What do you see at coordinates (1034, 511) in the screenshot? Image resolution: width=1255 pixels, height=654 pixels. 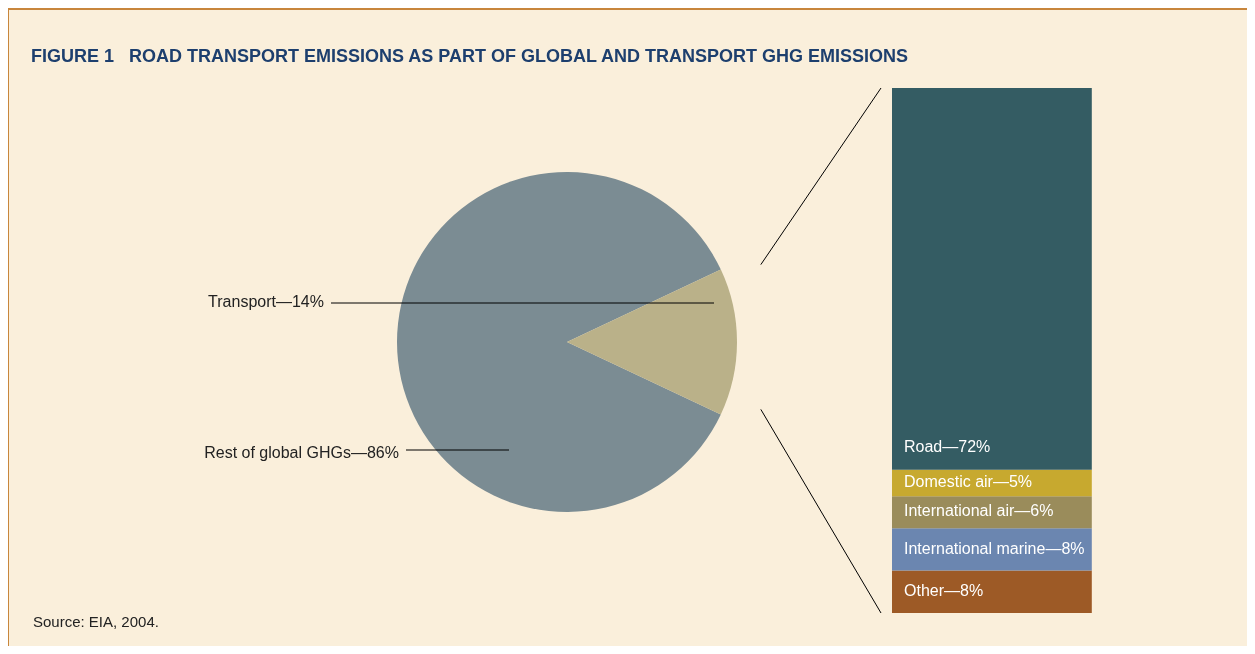 I see `data-label: —6%` at bounding box center [1034, 511].